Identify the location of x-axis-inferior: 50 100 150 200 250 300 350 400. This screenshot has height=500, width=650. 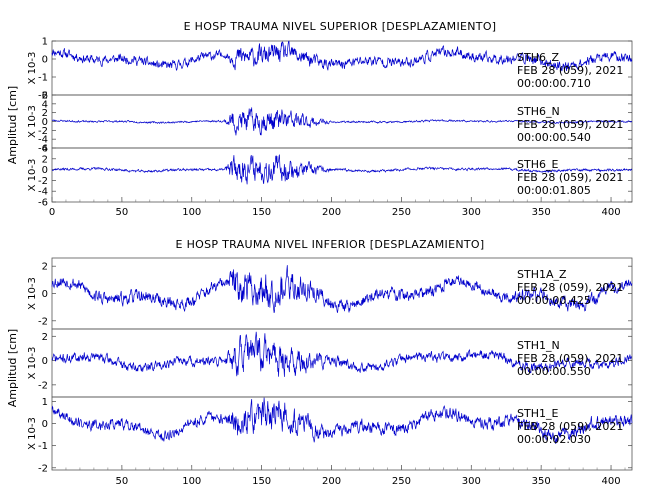
(338, 476).